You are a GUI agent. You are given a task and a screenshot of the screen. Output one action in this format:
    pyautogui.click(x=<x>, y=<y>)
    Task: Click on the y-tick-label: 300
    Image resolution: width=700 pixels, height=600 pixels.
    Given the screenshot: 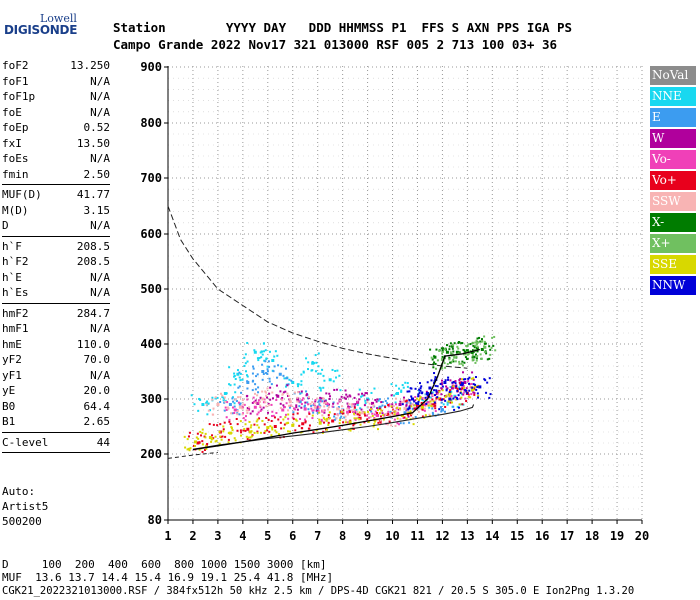 What is the action you would take?
    pyautogui.click(x=151, y=399)
    